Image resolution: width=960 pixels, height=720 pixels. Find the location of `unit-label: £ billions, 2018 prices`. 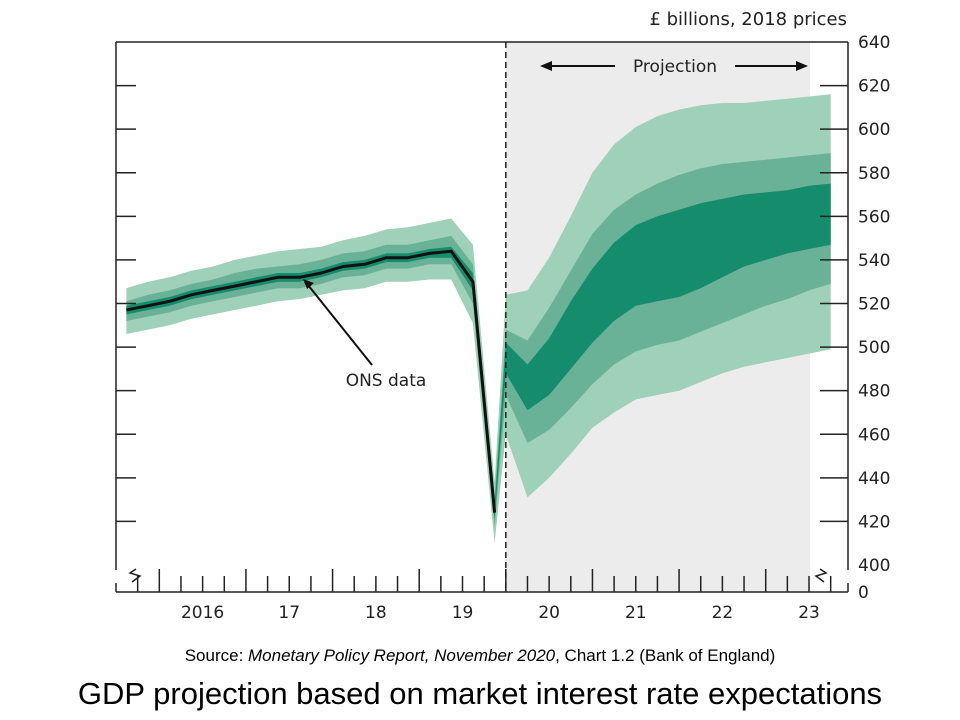

unit-label: £ billions, 2018 prices is located at coordinates (748, 19).